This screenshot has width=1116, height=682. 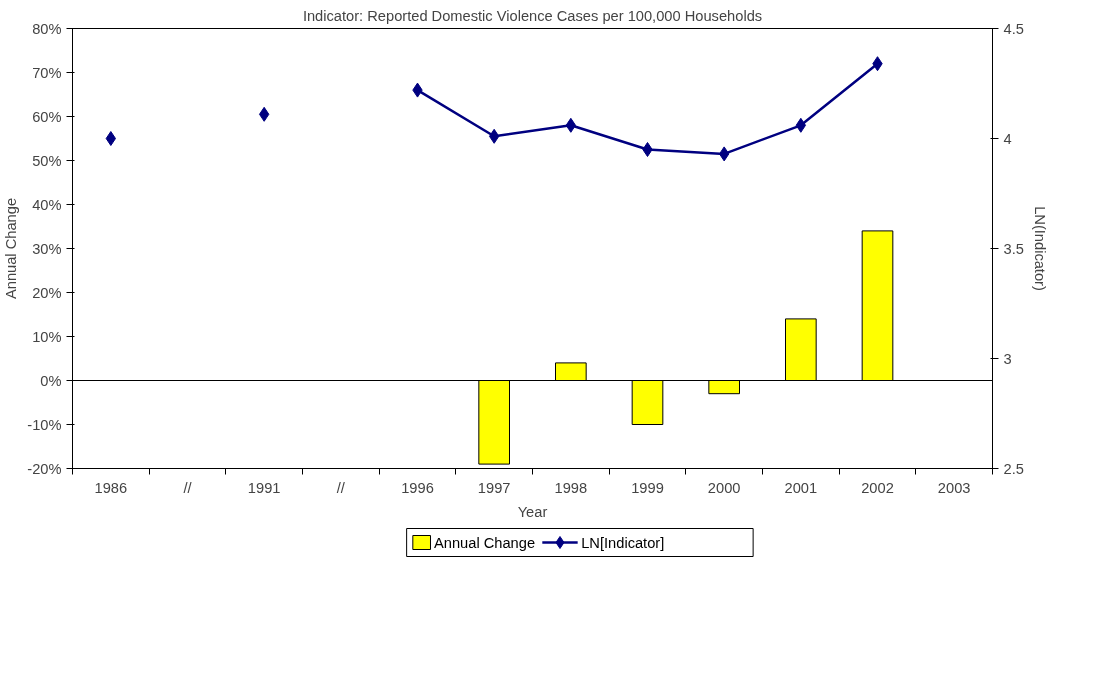 What do you see at coordinates (532, 511) in the screenshot?
I see `x-axis-title: Year` at bounding box center [532, 511].